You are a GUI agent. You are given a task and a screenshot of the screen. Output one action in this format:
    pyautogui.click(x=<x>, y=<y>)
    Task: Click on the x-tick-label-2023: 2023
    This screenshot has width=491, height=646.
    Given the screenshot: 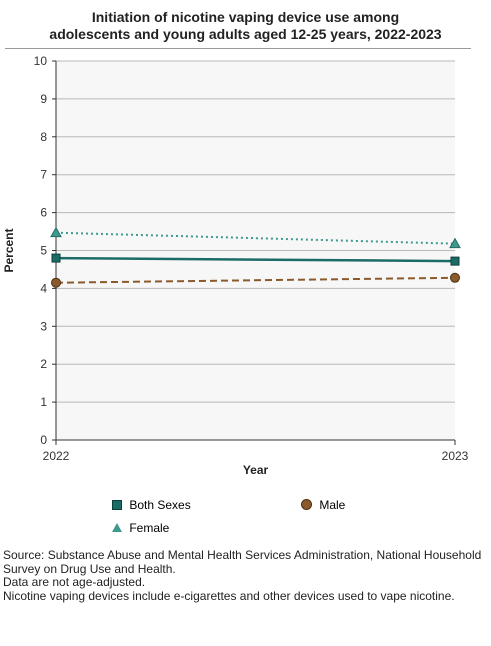 What is the action you would take?
    pyautogui.click(x=455, y=456)
    